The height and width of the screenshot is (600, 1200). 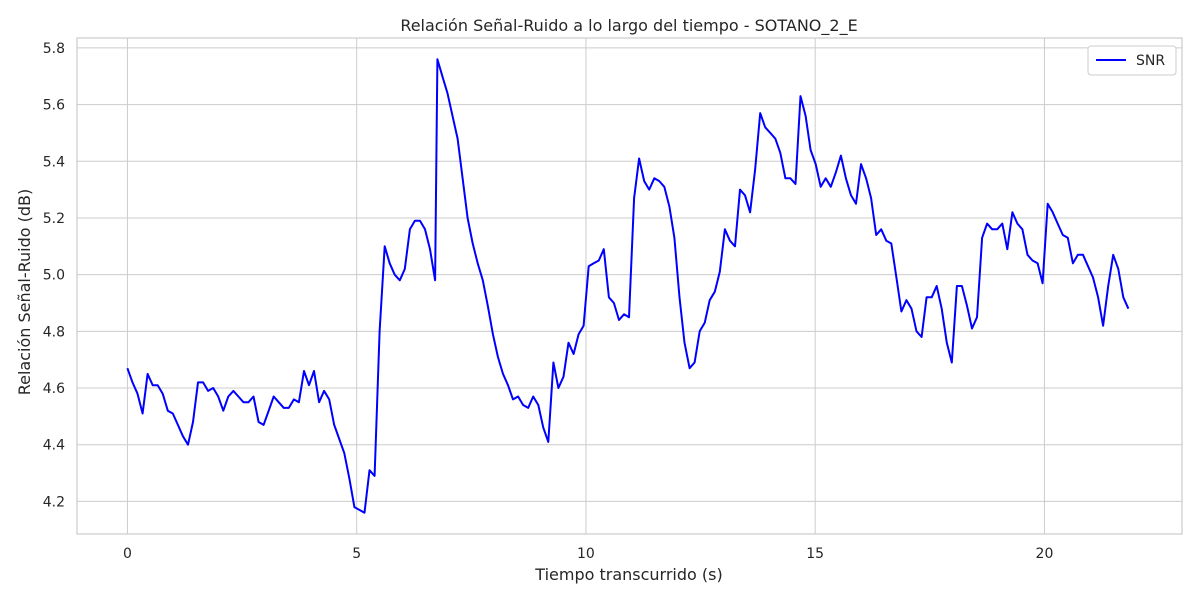 What do you see at coordinates (628, 574) in the screenshot?
I see `x-axis-label: Tiempo transcurrido (s)` at bounding box center [628, 574].